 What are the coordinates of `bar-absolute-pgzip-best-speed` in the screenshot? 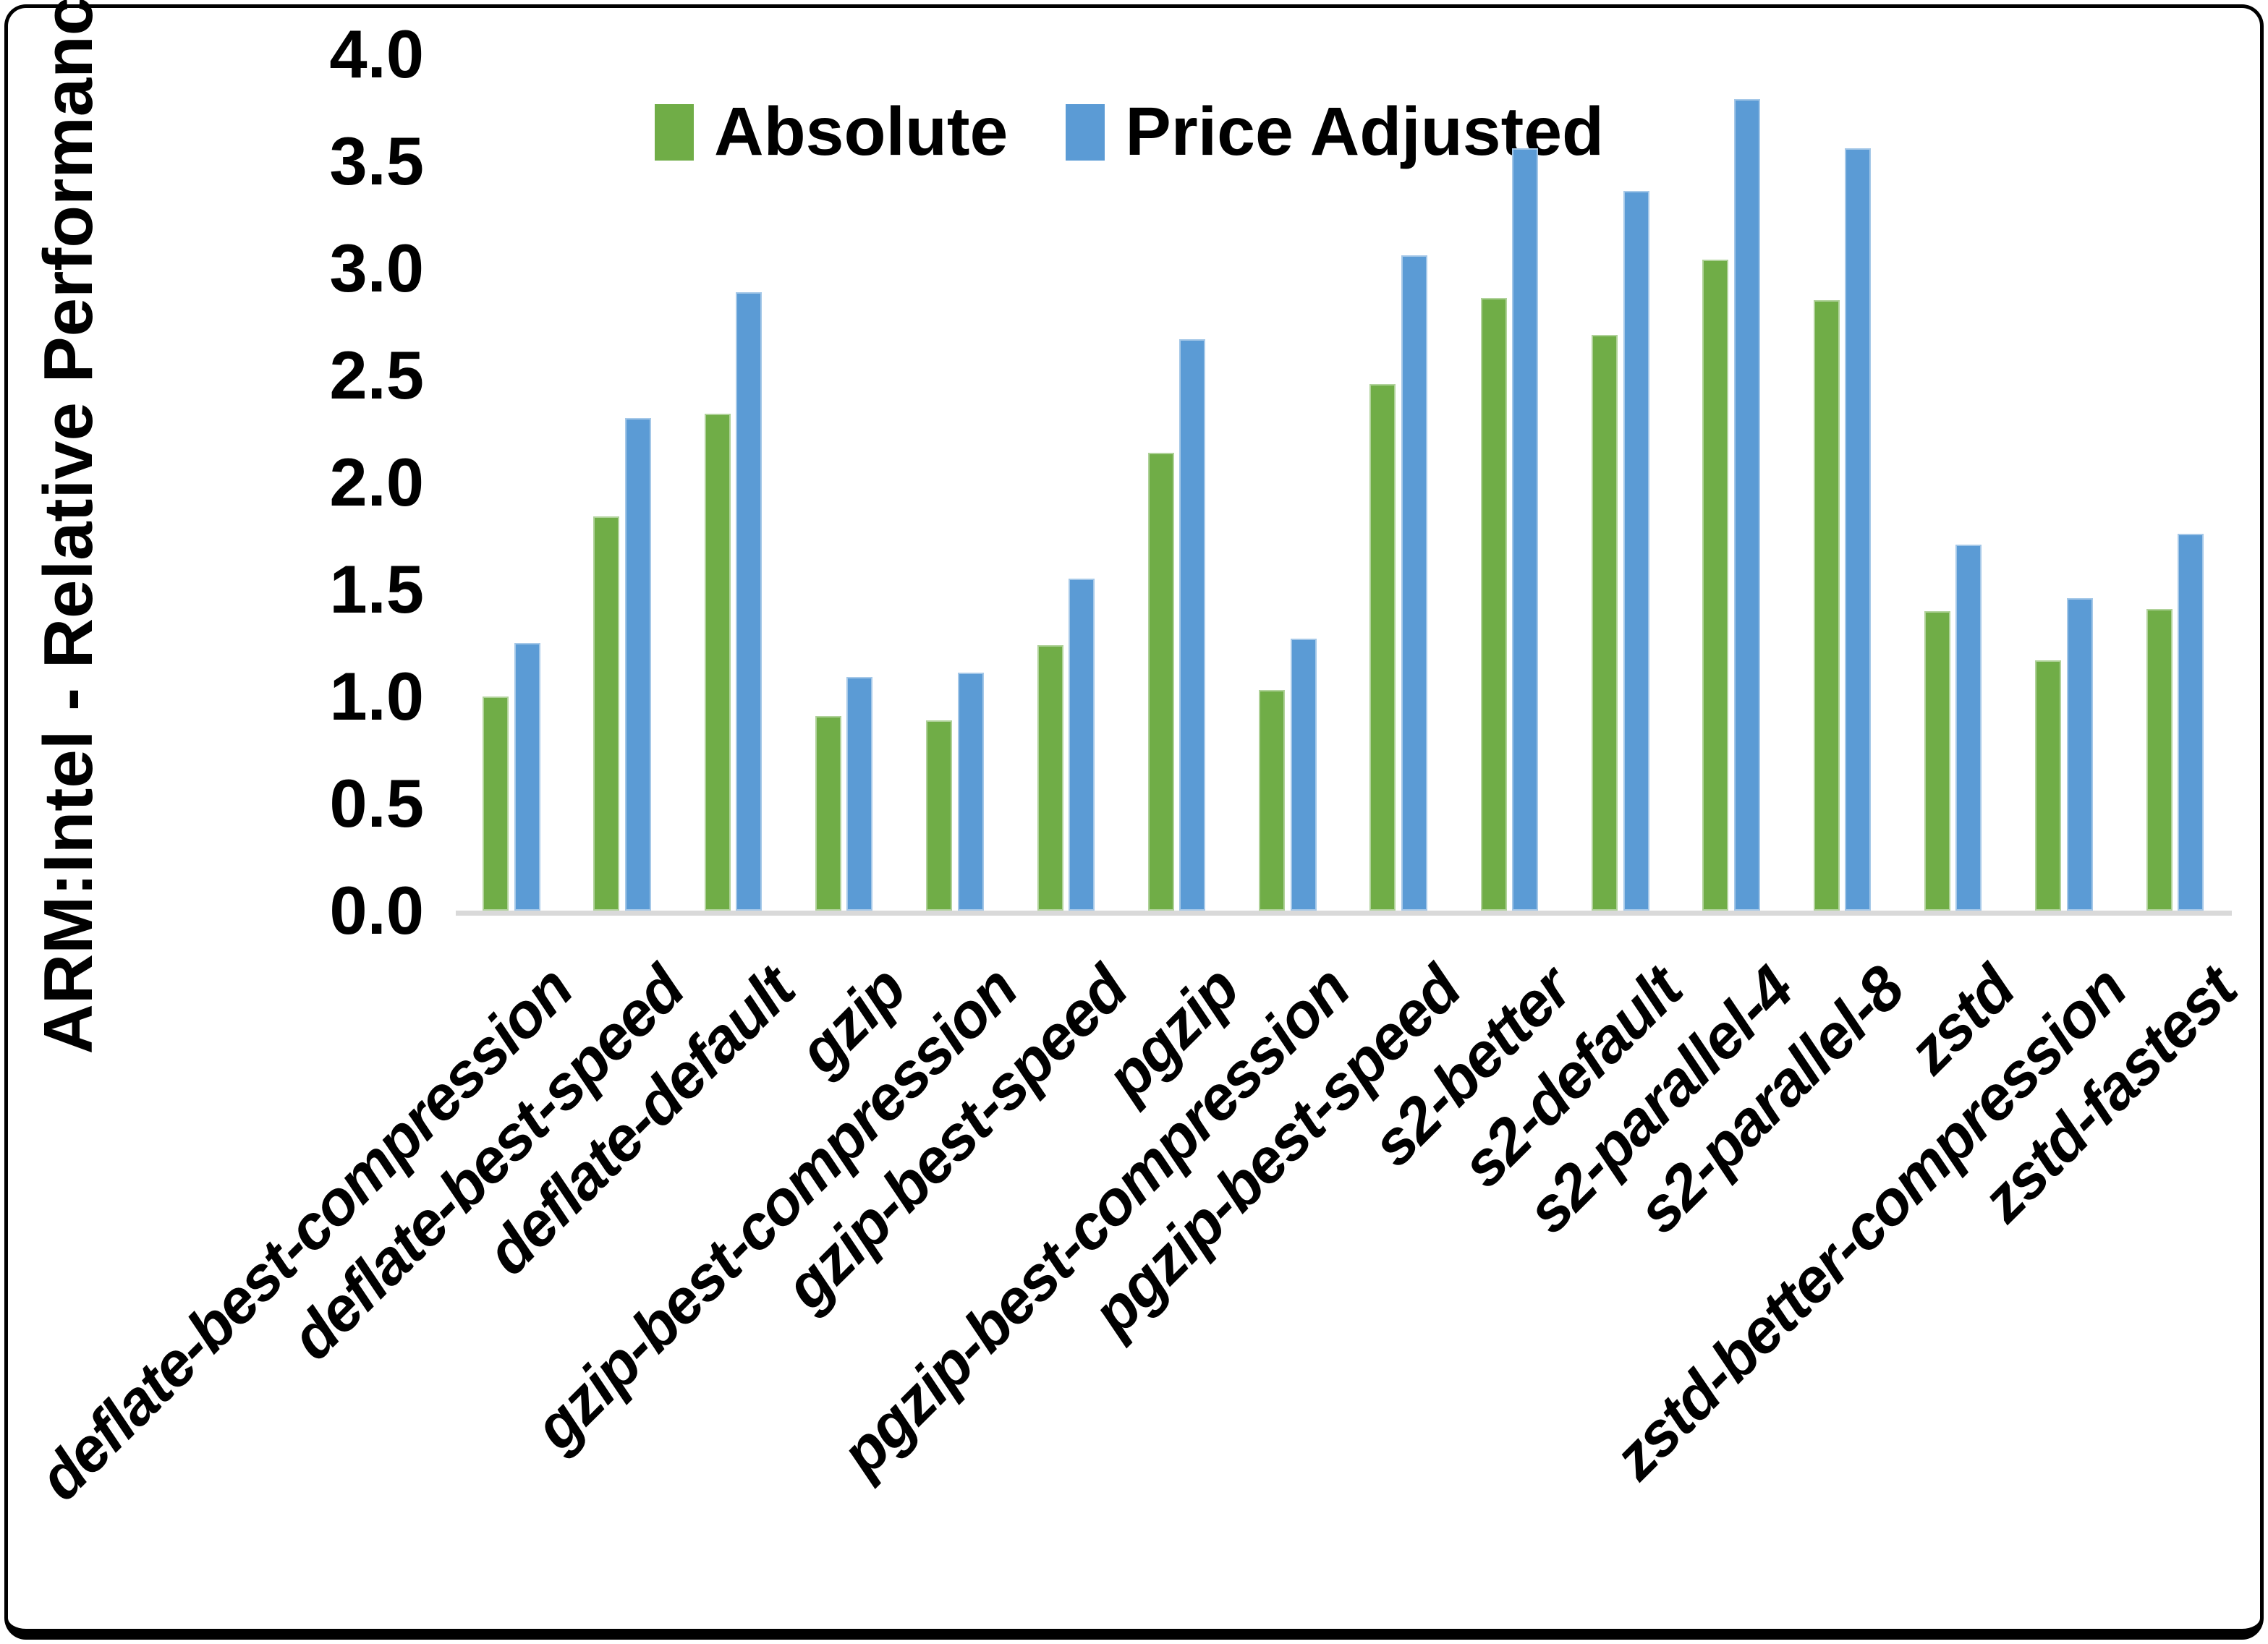 It's located at (1382, 647).